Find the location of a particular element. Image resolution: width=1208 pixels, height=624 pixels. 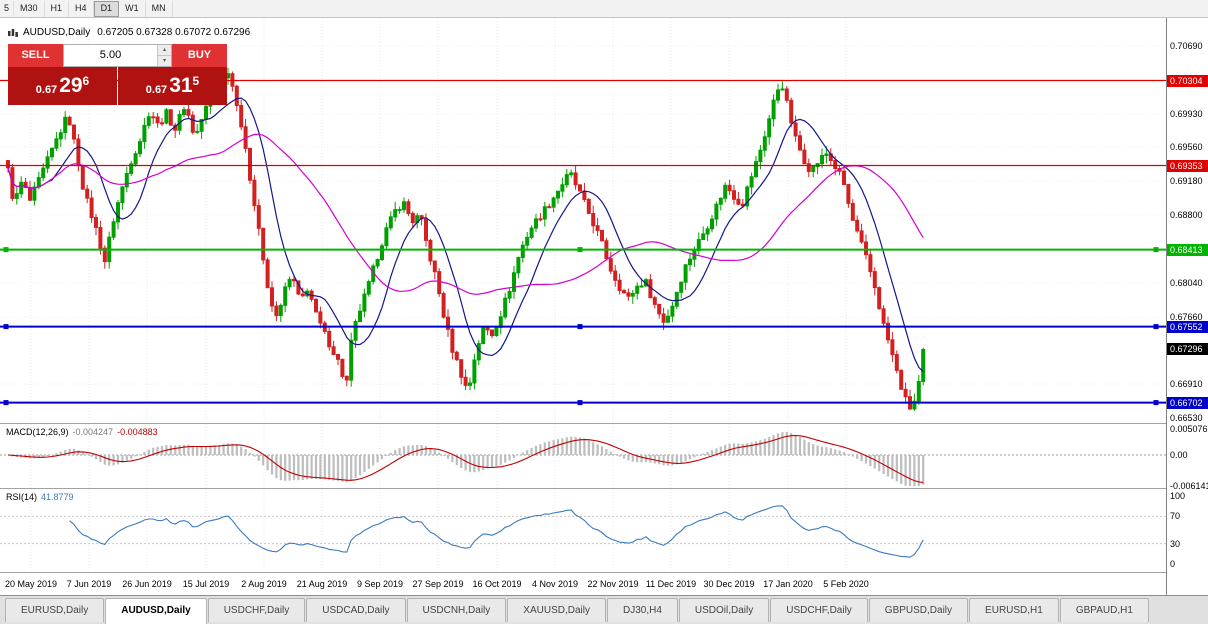

tab-10-eurusd-h1: EURUSD,H1 is located at coordinates (1014, 610).